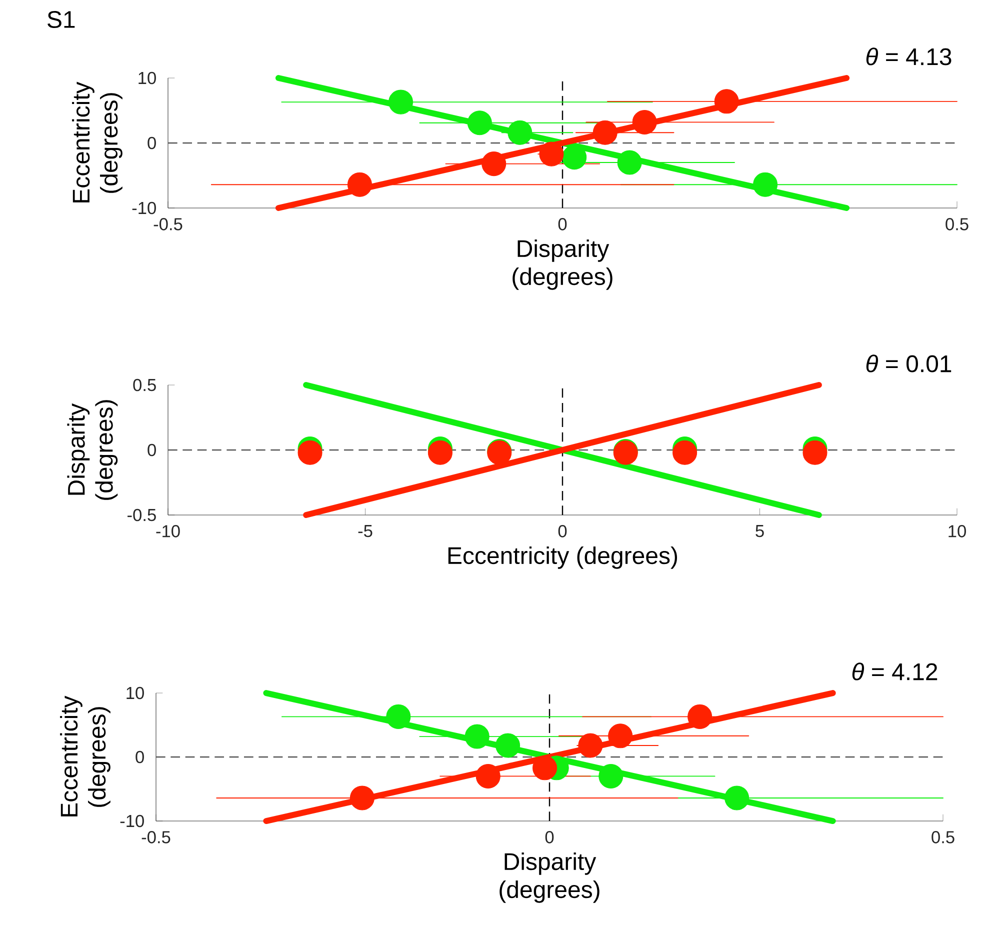 The image size is (982, 947). I want to click on y-tick-label: -0.5, so click(142, 515).